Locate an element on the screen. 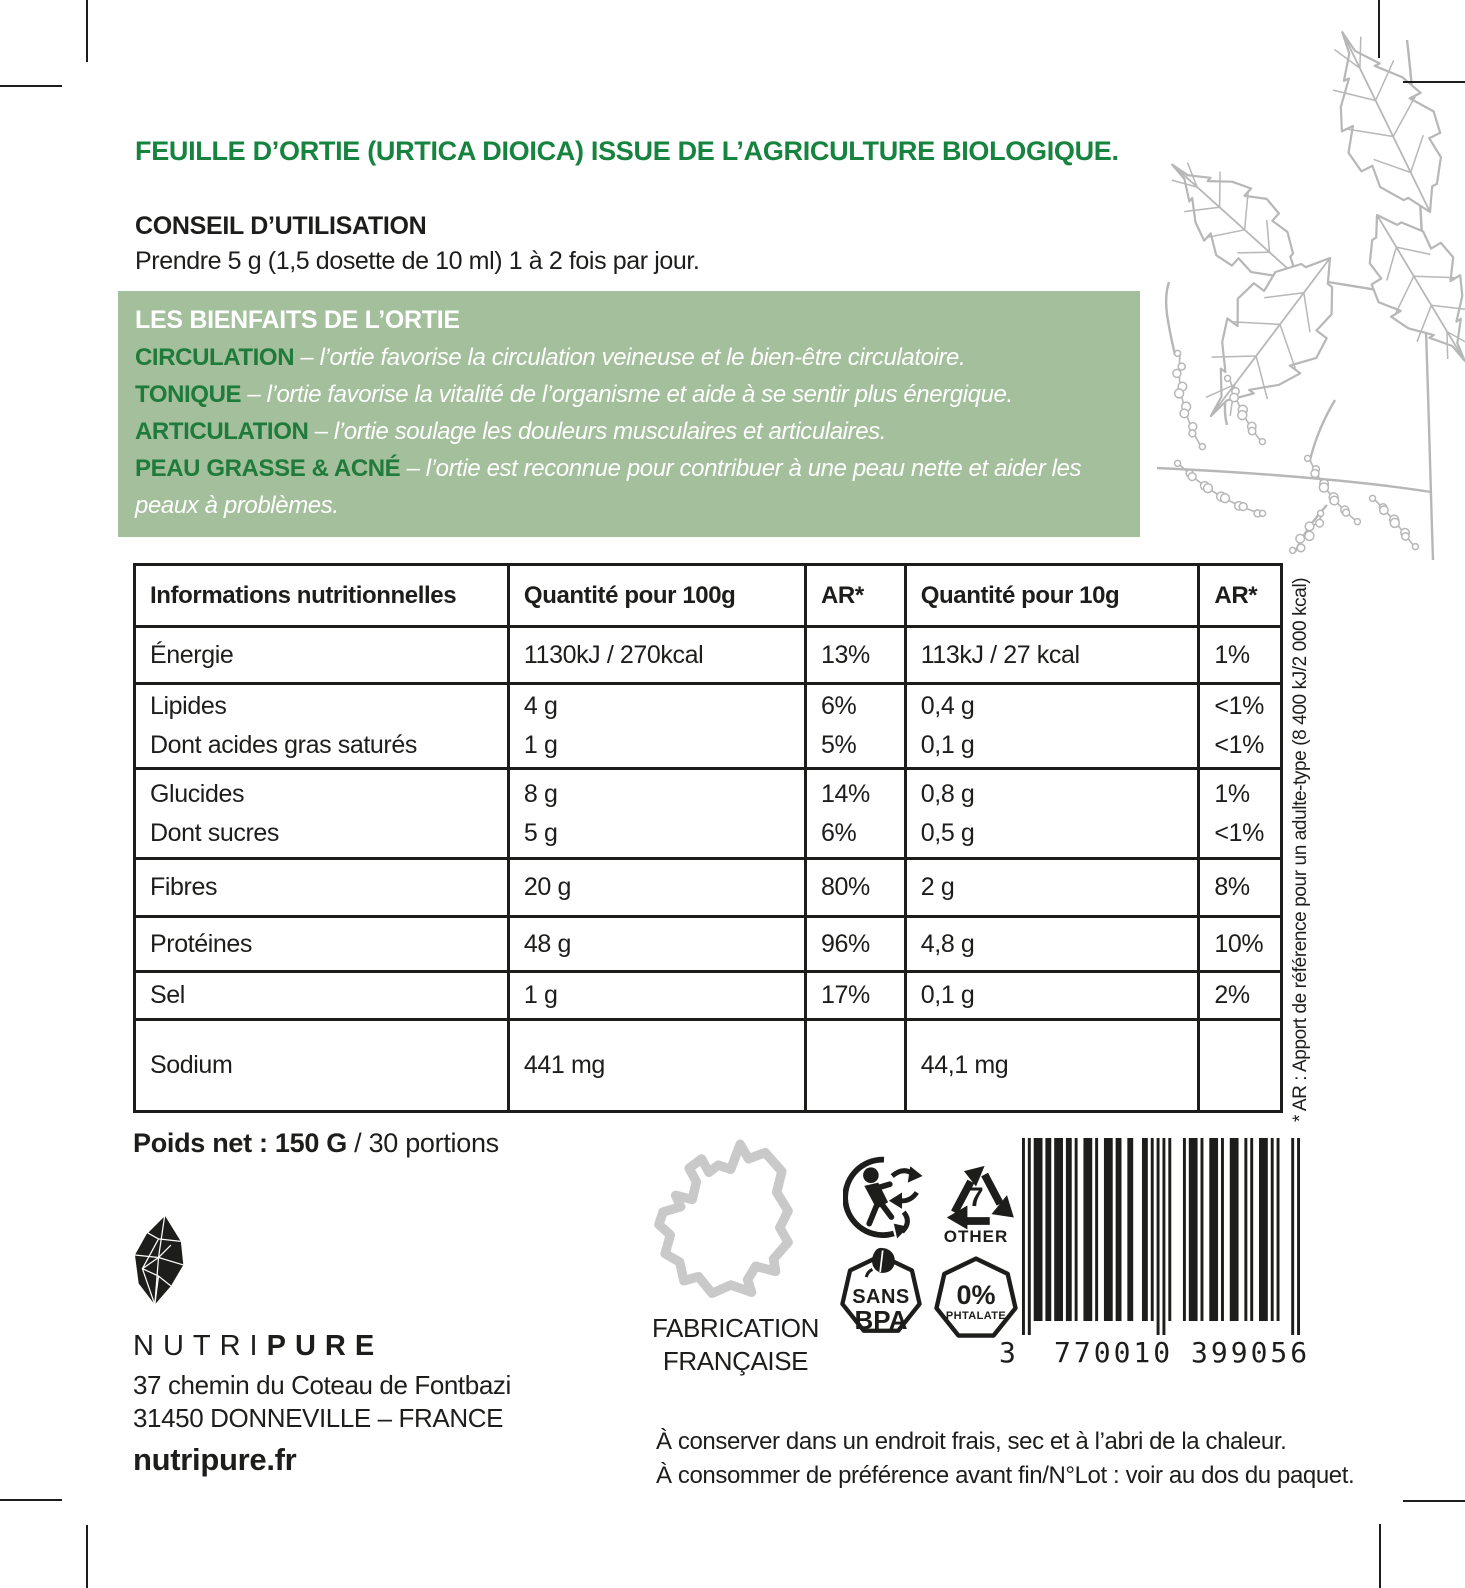 This screenshot has height=1588, width=1465. table-cell-ar100: 17% is located at coordinates (855, 995).